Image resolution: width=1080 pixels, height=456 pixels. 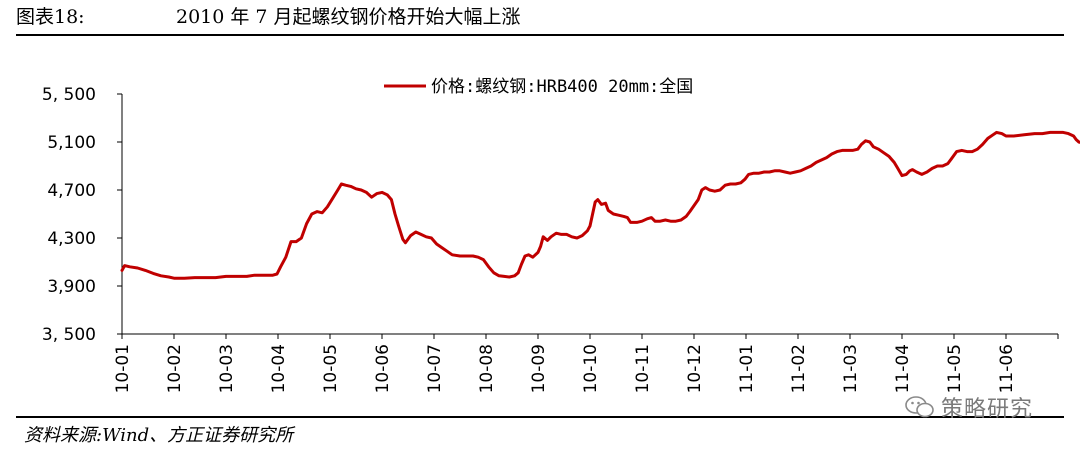 I want to click on x-tick-label: 11-05, so click(x=955, y=368).